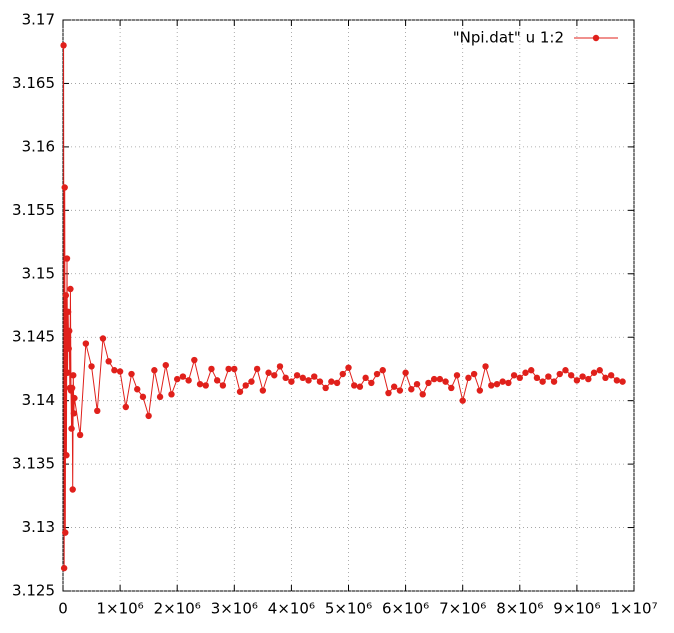 This screenshot has height=633, width=674. I want to click on y-tick-label: 3.135, so click(33, 464).